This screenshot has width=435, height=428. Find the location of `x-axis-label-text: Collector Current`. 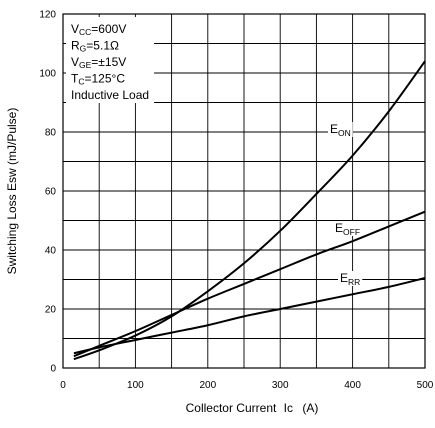

x-axis-label-text: Collector Current is located at coordinates (231, 408).